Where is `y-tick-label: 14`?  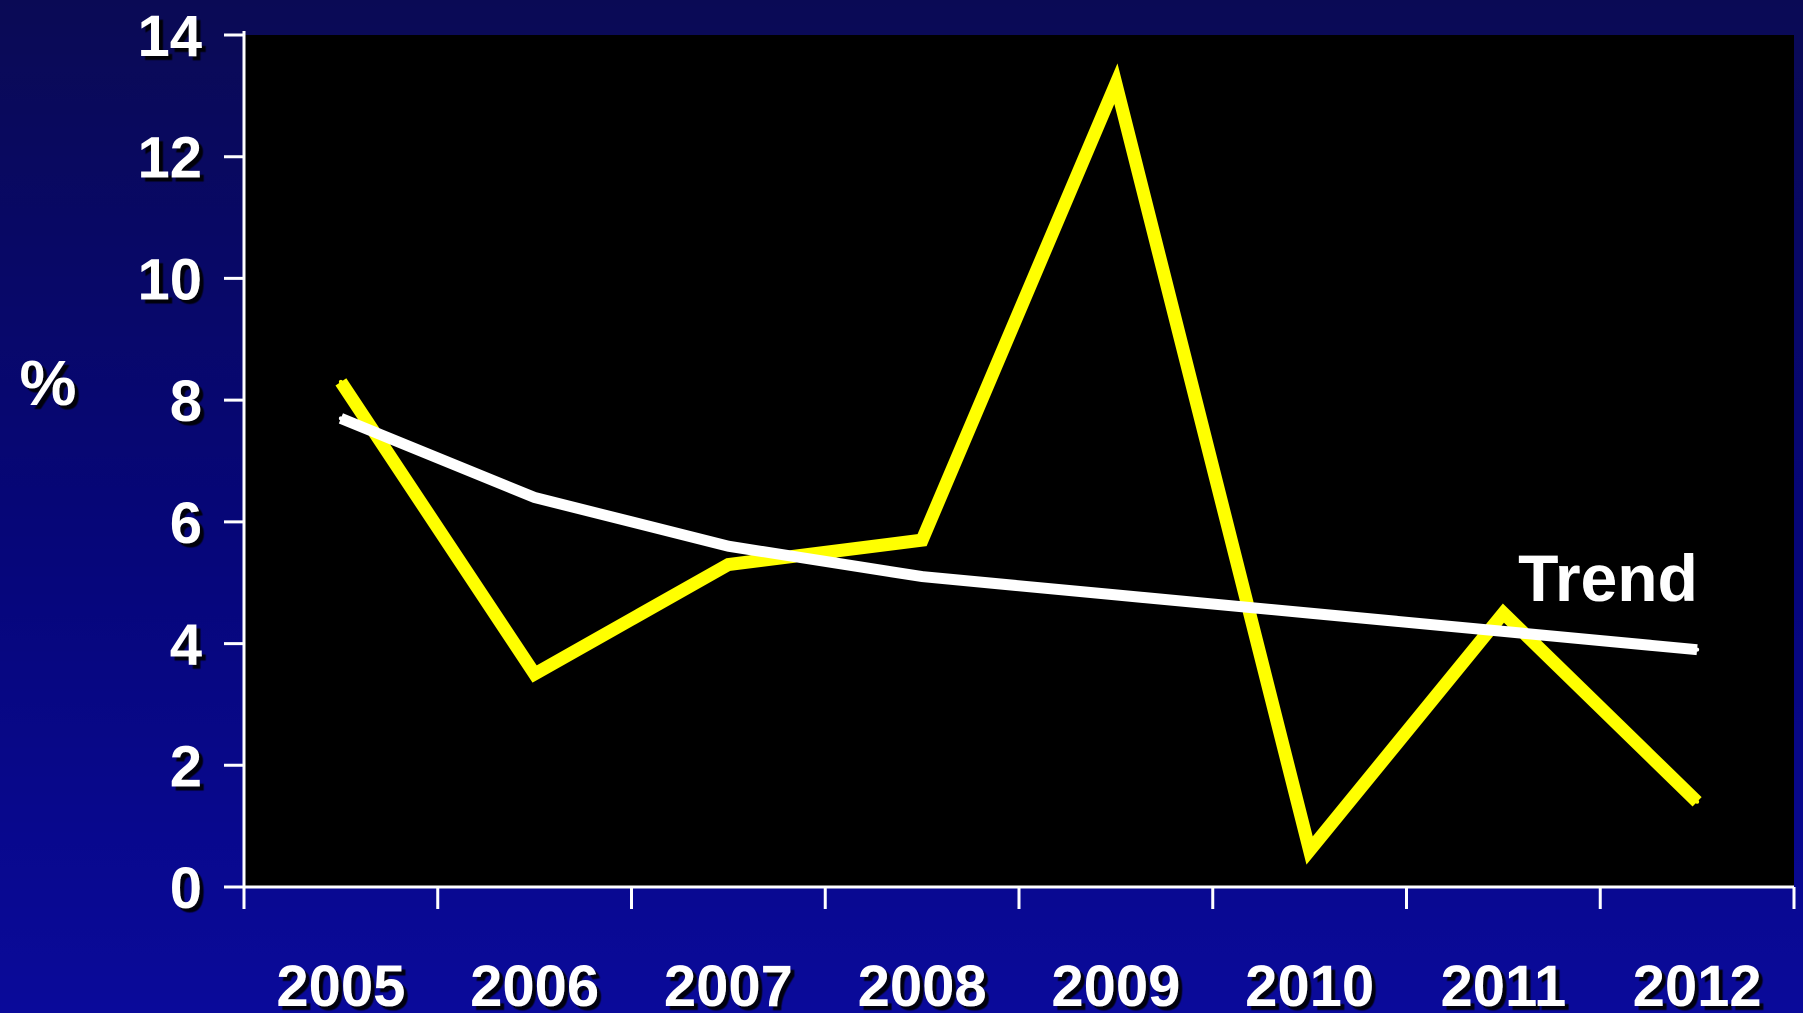
y-tick-label: 14 is located at coordinates (169, 36).